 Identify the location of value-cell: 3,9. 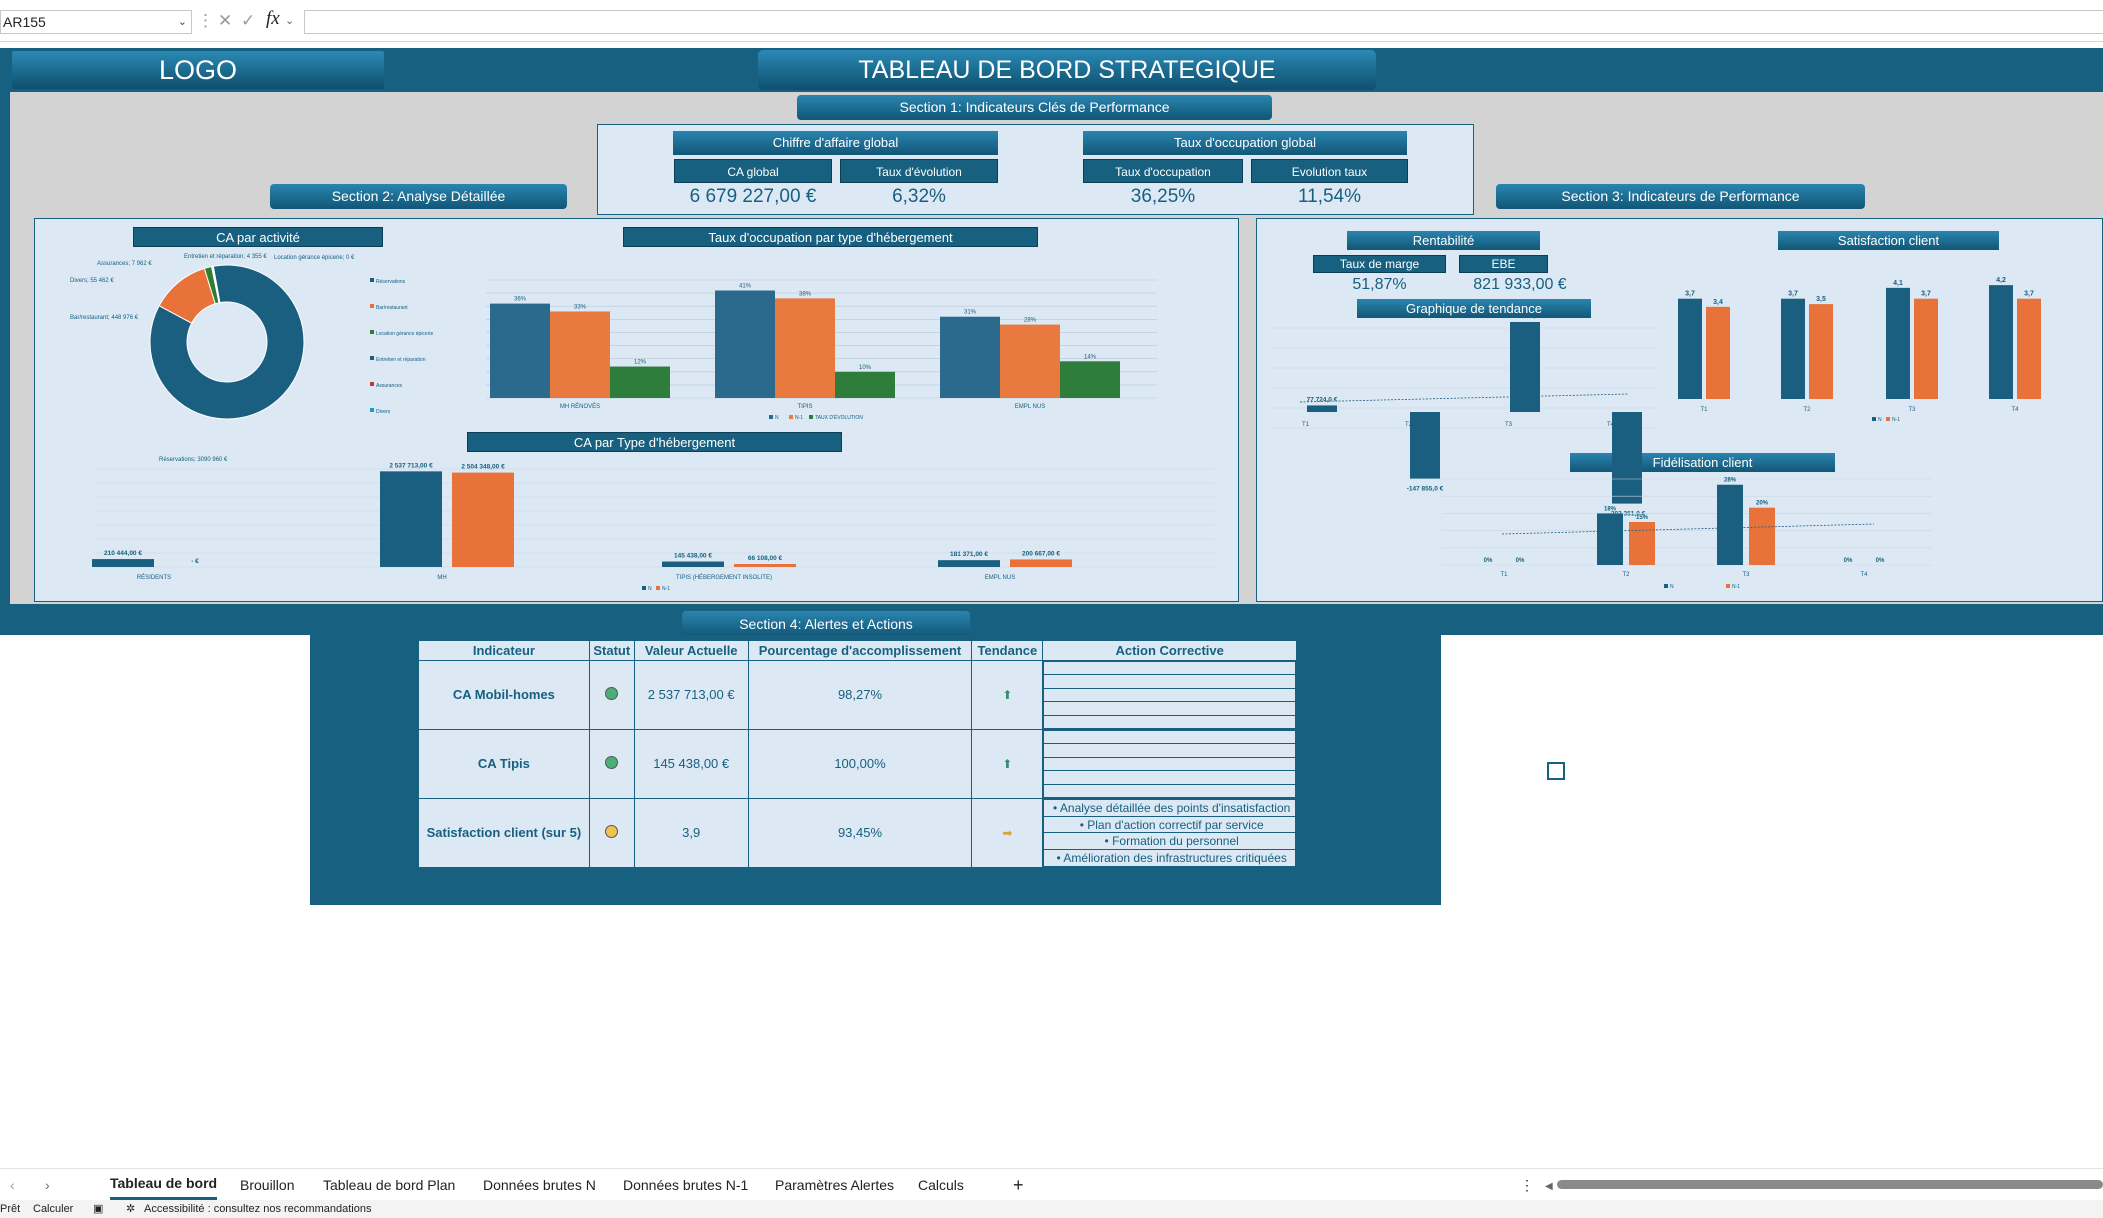
(691, 832).